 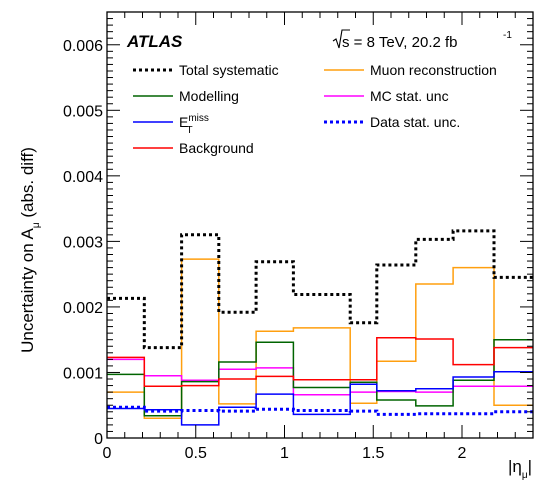 I want to click on legend-entry: Modelling, so click(x=186, y=96).